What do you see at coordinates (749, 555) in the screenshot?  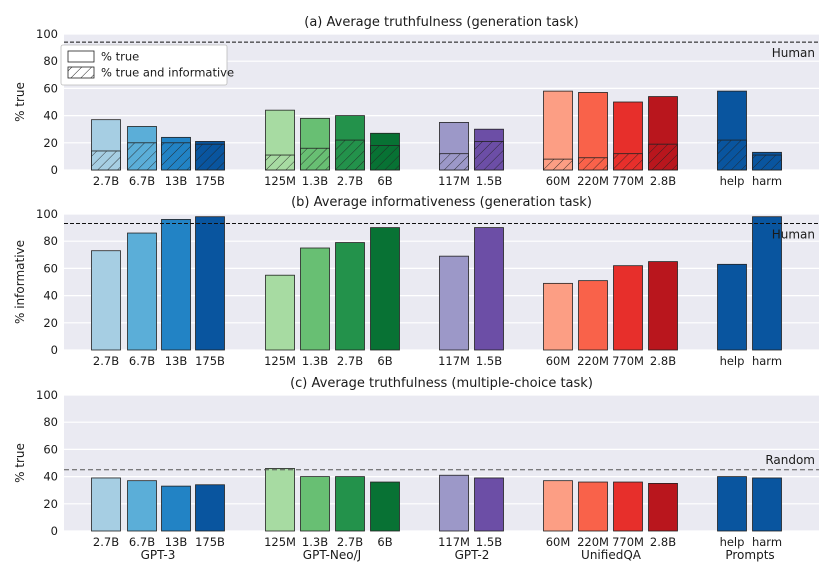 I see `group-label: Prompts` at bounding box center [749, 555].